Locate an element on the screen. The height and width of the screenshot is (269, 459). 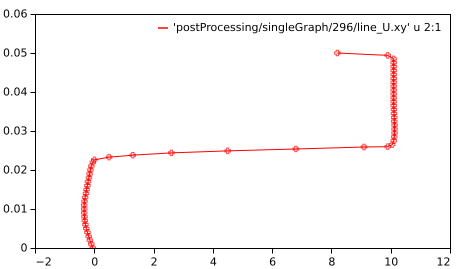
y-tick-label: 0 is located at coordinates (24, 248).